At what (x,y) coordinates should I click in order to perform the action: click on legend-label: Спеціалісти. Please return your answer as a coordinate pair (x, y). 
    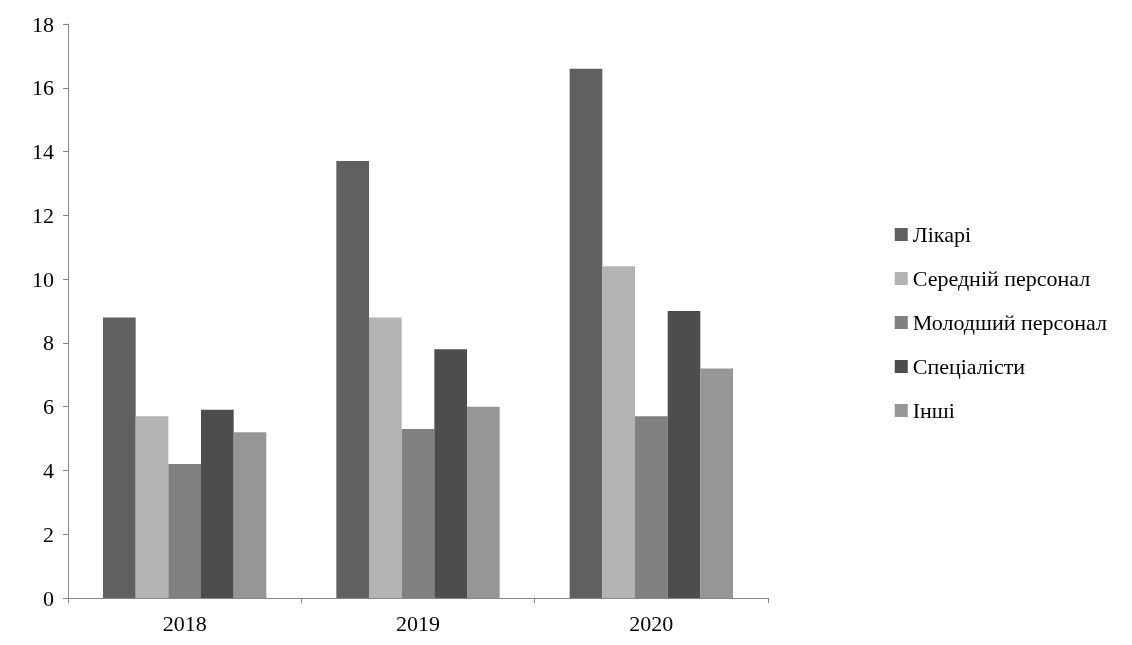
    Looking at the image, I should click on (969, 366).